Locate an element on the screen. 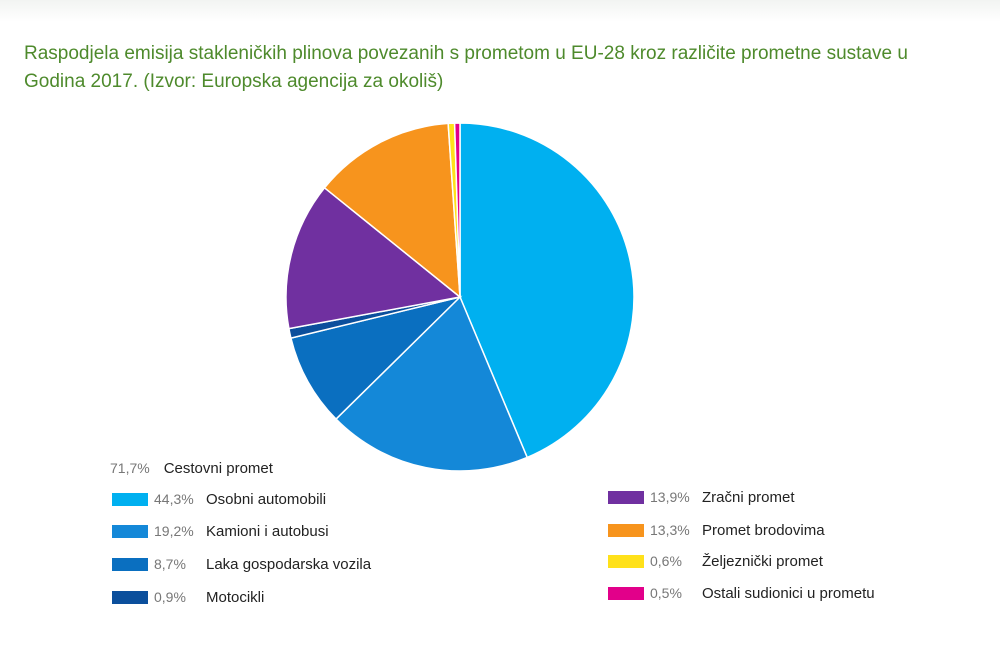 The image size is (1000, 651). pie-slice-kamioni-i-autobusi is located at coordinates (431, 383).